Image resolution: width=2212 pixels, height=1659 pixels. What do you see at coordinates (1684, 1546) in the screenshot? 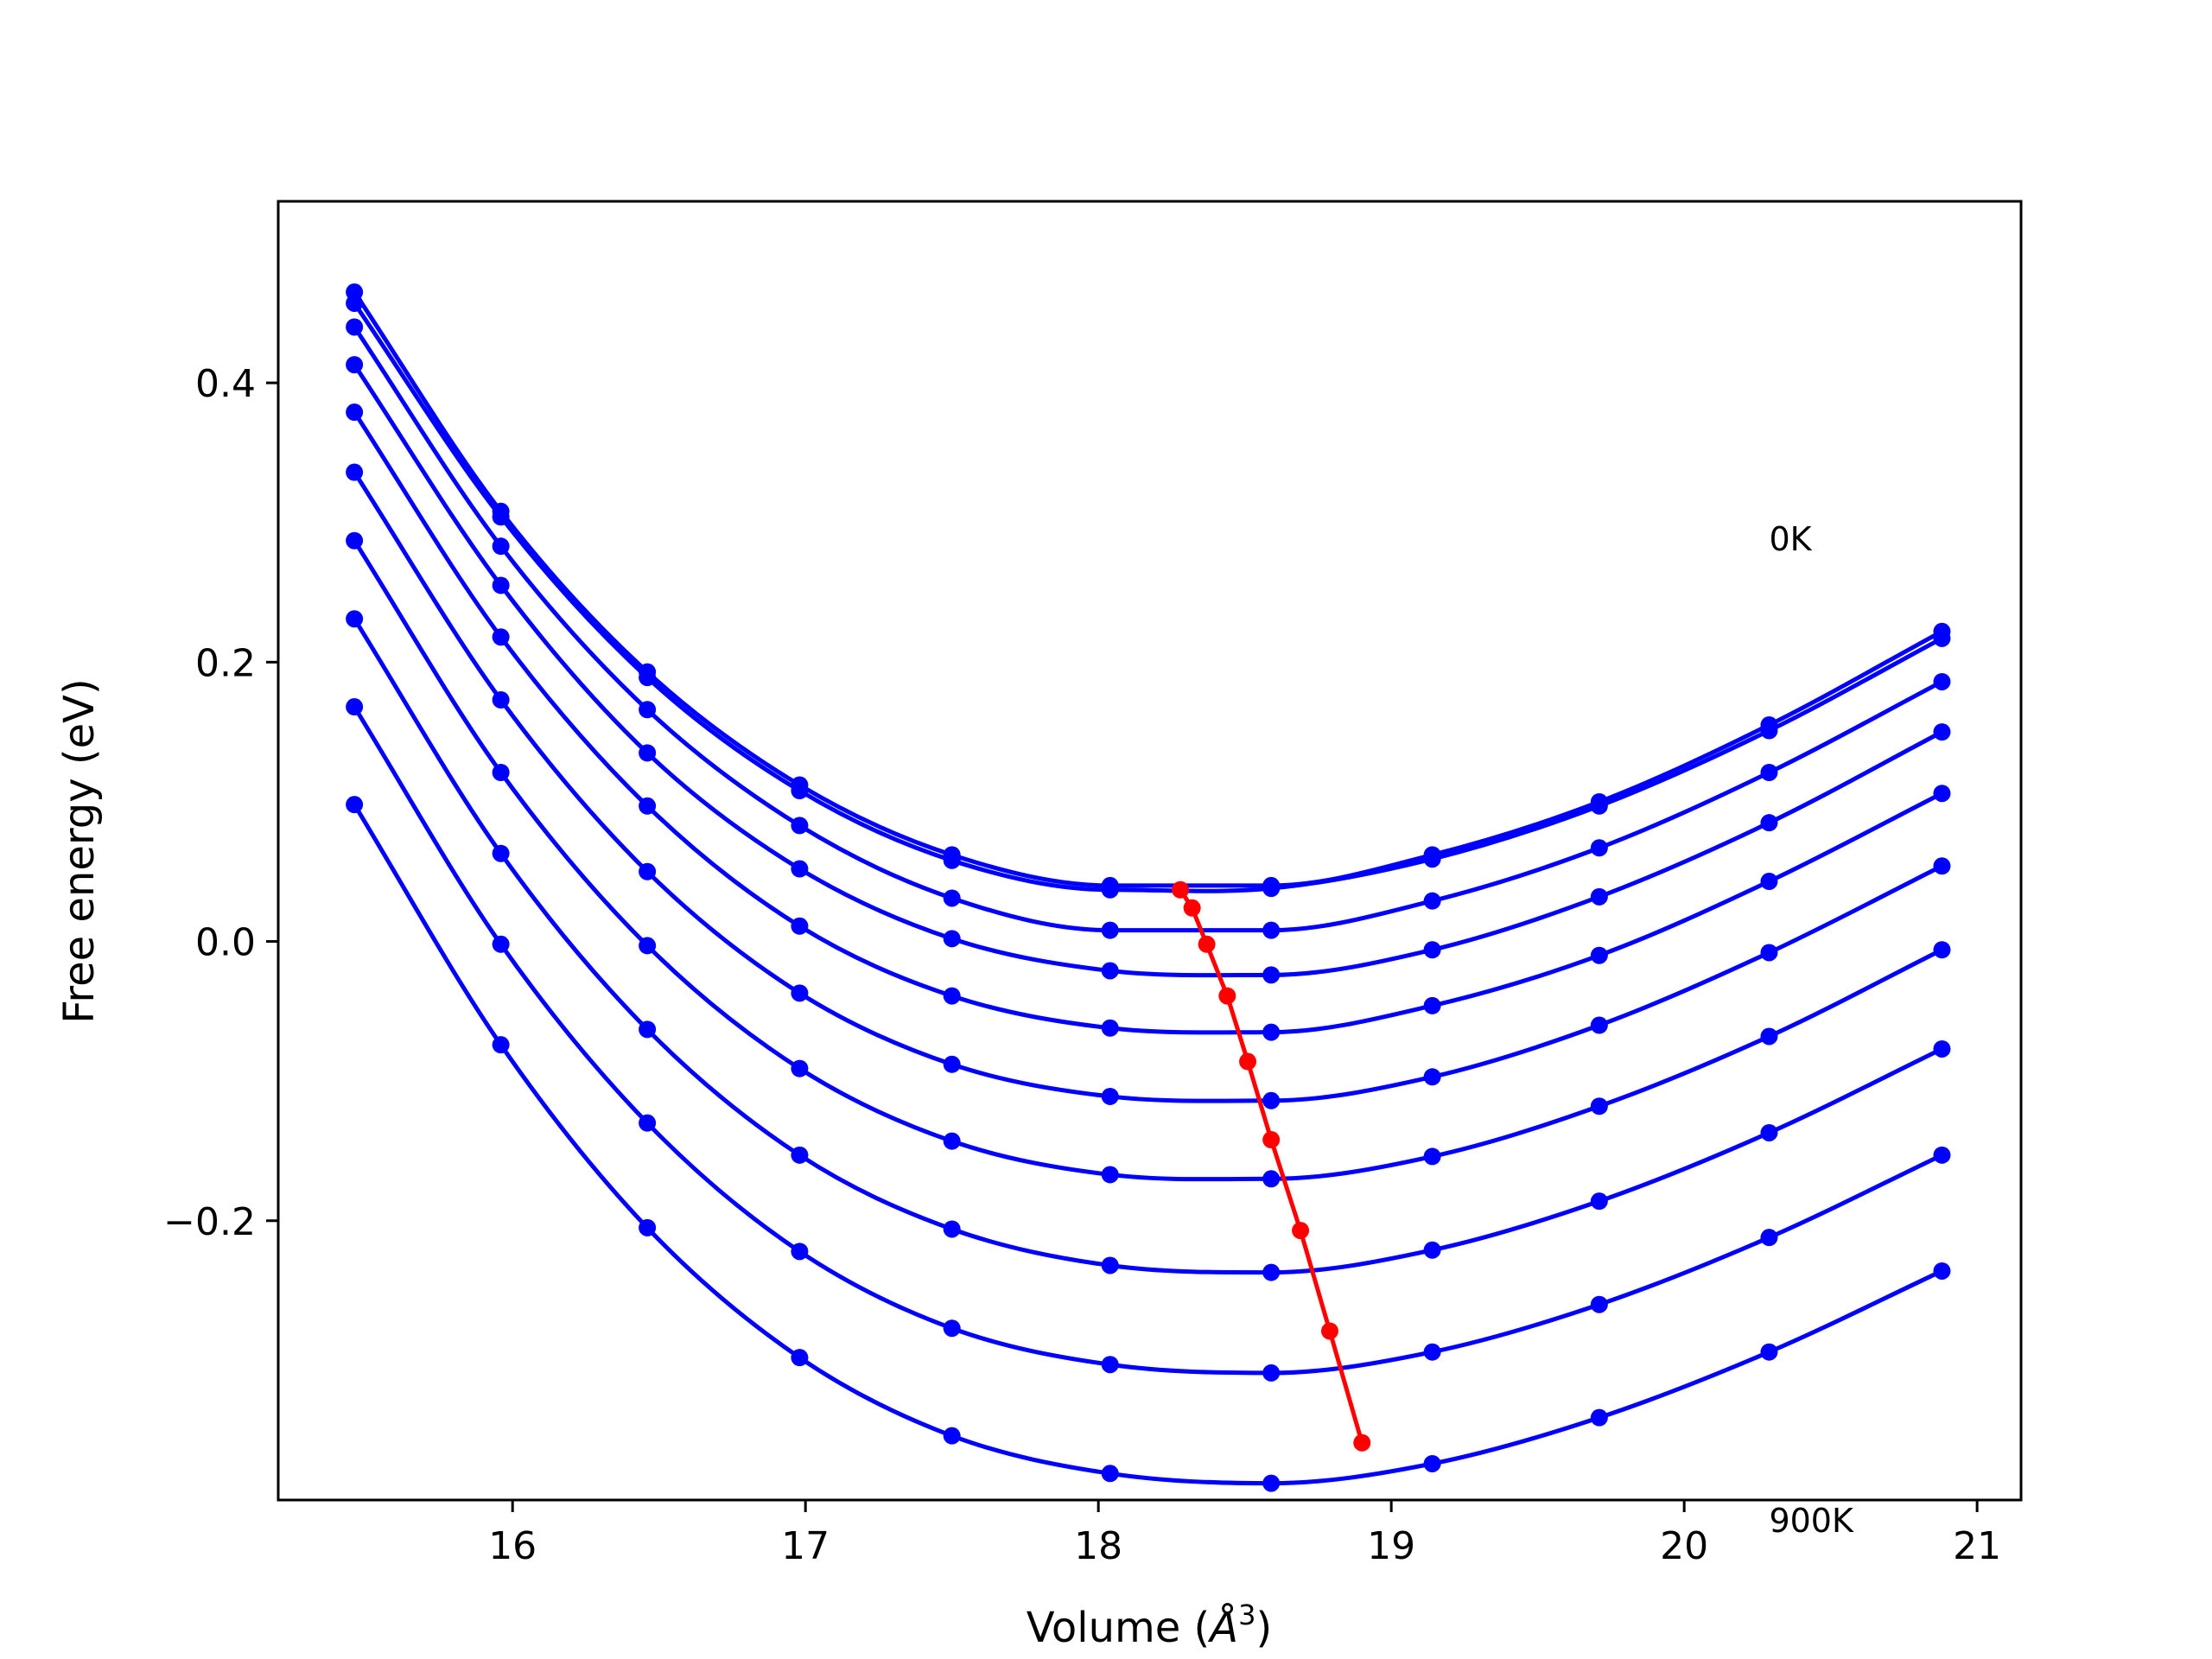
I see `x-tick-label: 20` at bounding box center [1684, 1546].